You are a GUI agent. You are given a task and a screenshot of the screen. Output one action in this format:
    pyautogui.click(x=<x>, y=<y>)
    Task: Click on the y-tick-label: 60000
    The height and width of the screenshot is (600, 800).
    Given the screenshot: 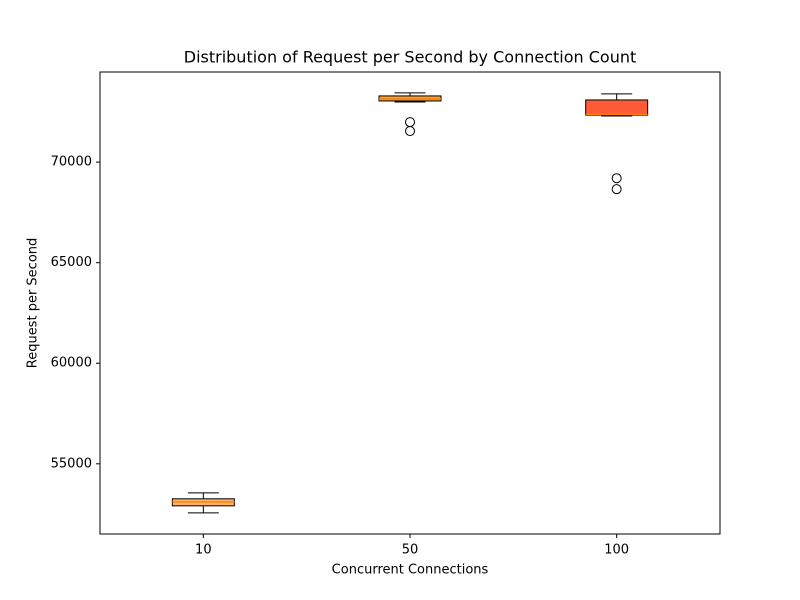 What is the action you would take?
    pyautogui.click(x=71, y=363)
    